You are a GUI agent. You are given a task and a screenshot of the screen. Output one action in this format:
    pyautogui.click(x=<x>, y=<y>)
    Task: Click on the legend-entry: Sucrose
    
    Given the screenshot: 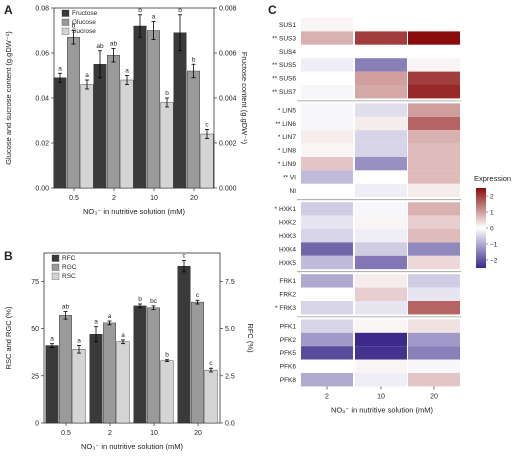 What is the action you would take?
    pyautogui.click(x=84, y=31)
    